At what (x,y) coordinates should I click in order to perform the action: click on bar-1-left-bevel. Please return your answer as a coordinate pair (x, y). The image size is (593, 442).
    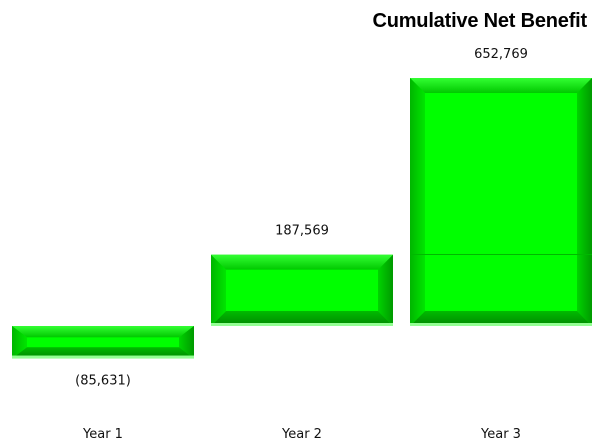
    Looking at the image, I should click on (19, 342).